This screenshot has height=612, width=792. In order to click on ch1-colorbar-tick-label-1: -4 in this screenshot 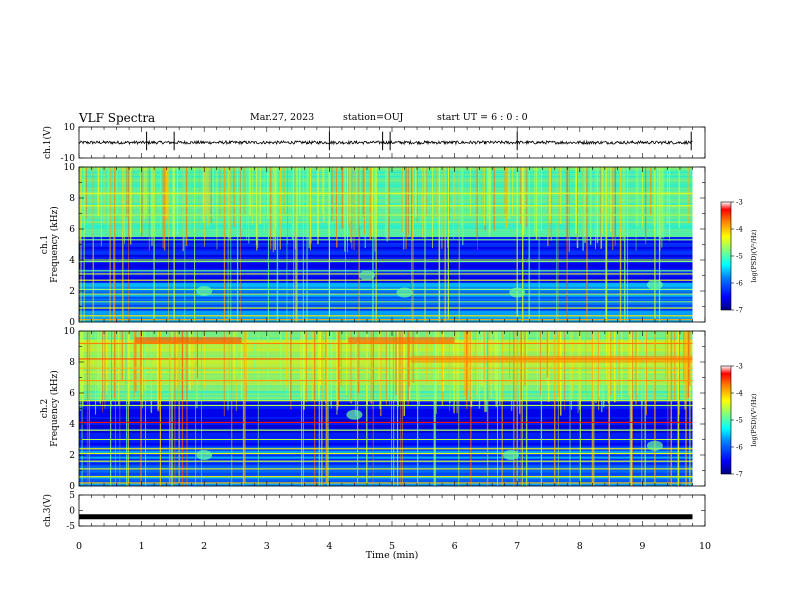, I will do `click(739, 230)`.